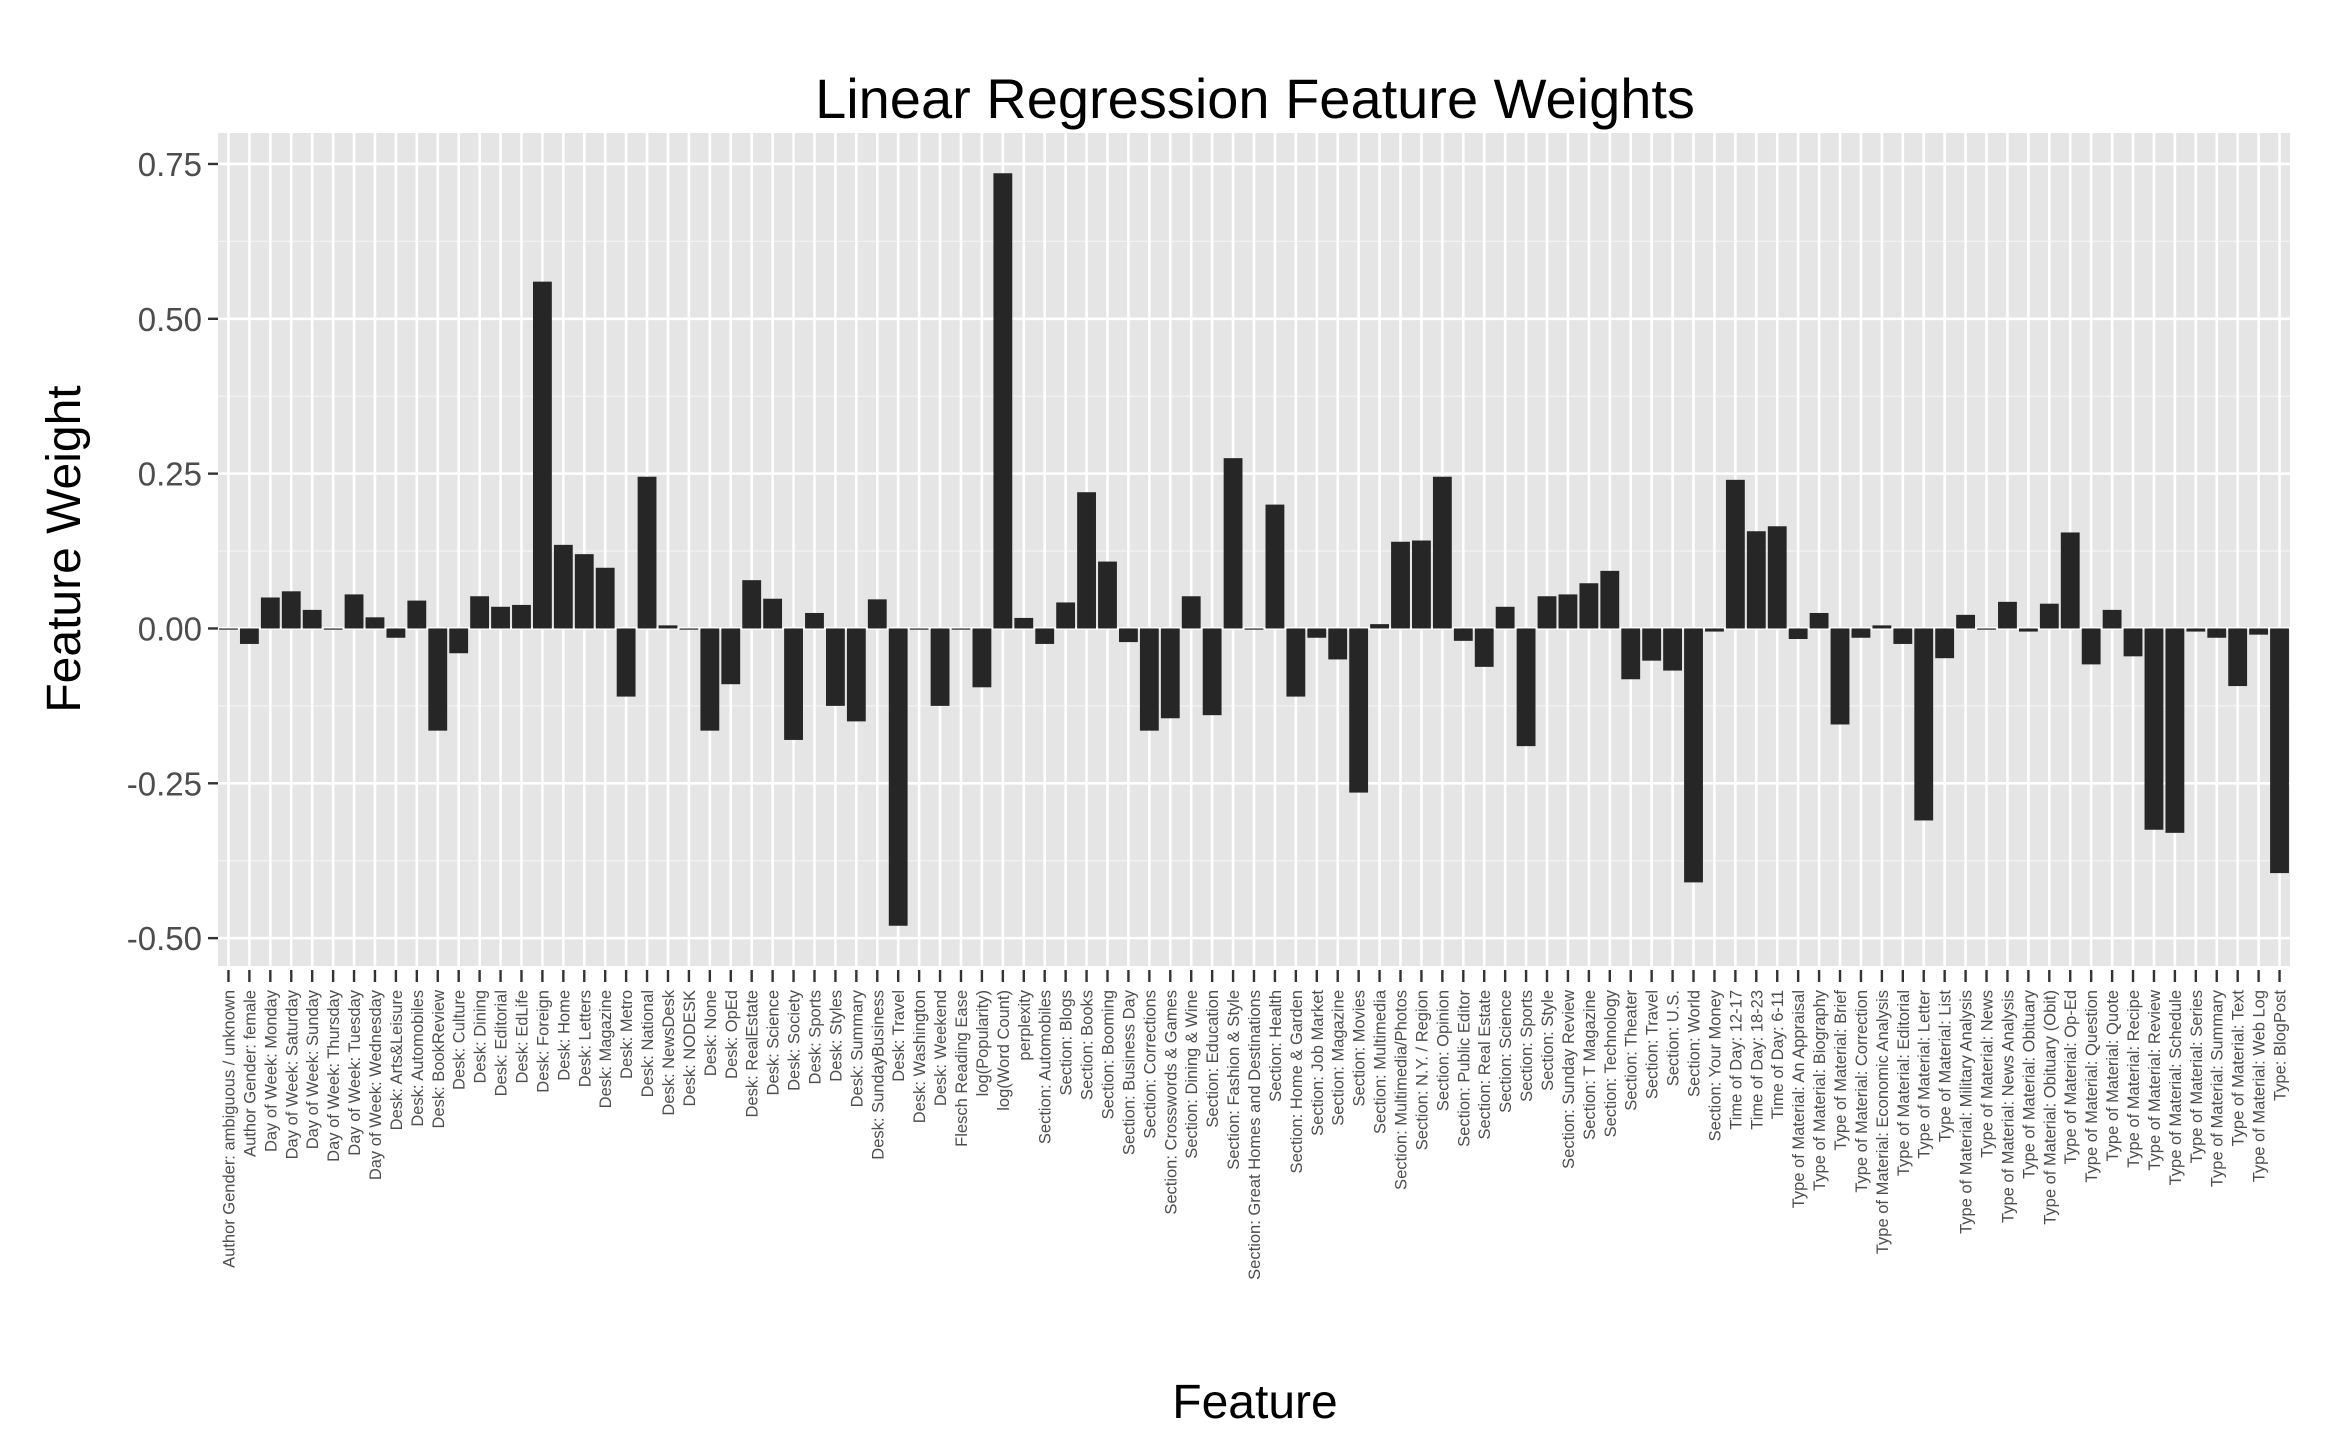 The height and width of the screenshot is (1450, 2325). Describe the element at coordinates (2197, 1076) in the screenshot. I see `x-tick-label: Type of Material: Series` at that location.